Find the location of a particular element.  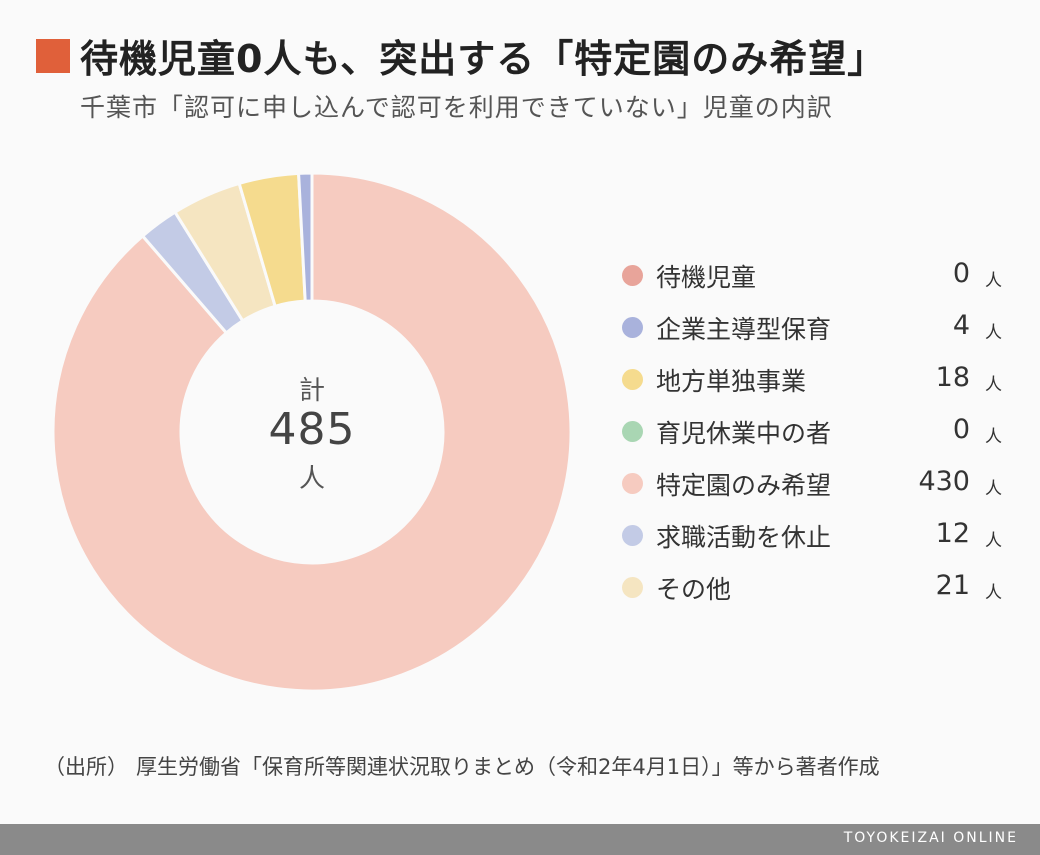

chart-title: 待機児童0人も、突出する「特定園のみ希望」 is located at coordinates (483, 59).